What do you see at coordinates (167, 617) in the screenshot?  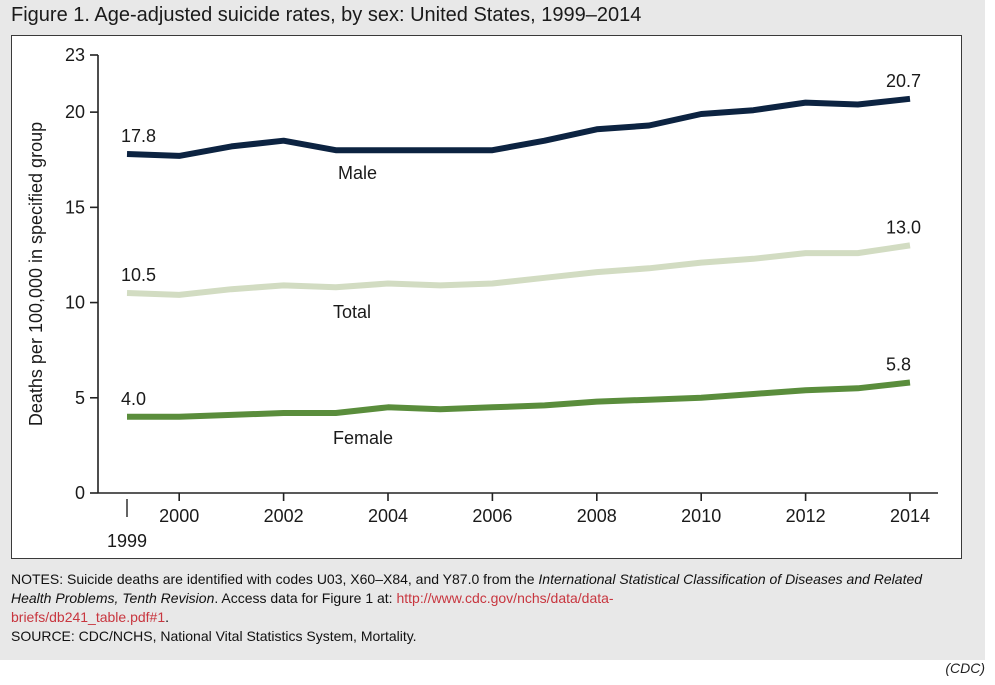 I see `notes-link-end: .` at bounding box center [167, 617].